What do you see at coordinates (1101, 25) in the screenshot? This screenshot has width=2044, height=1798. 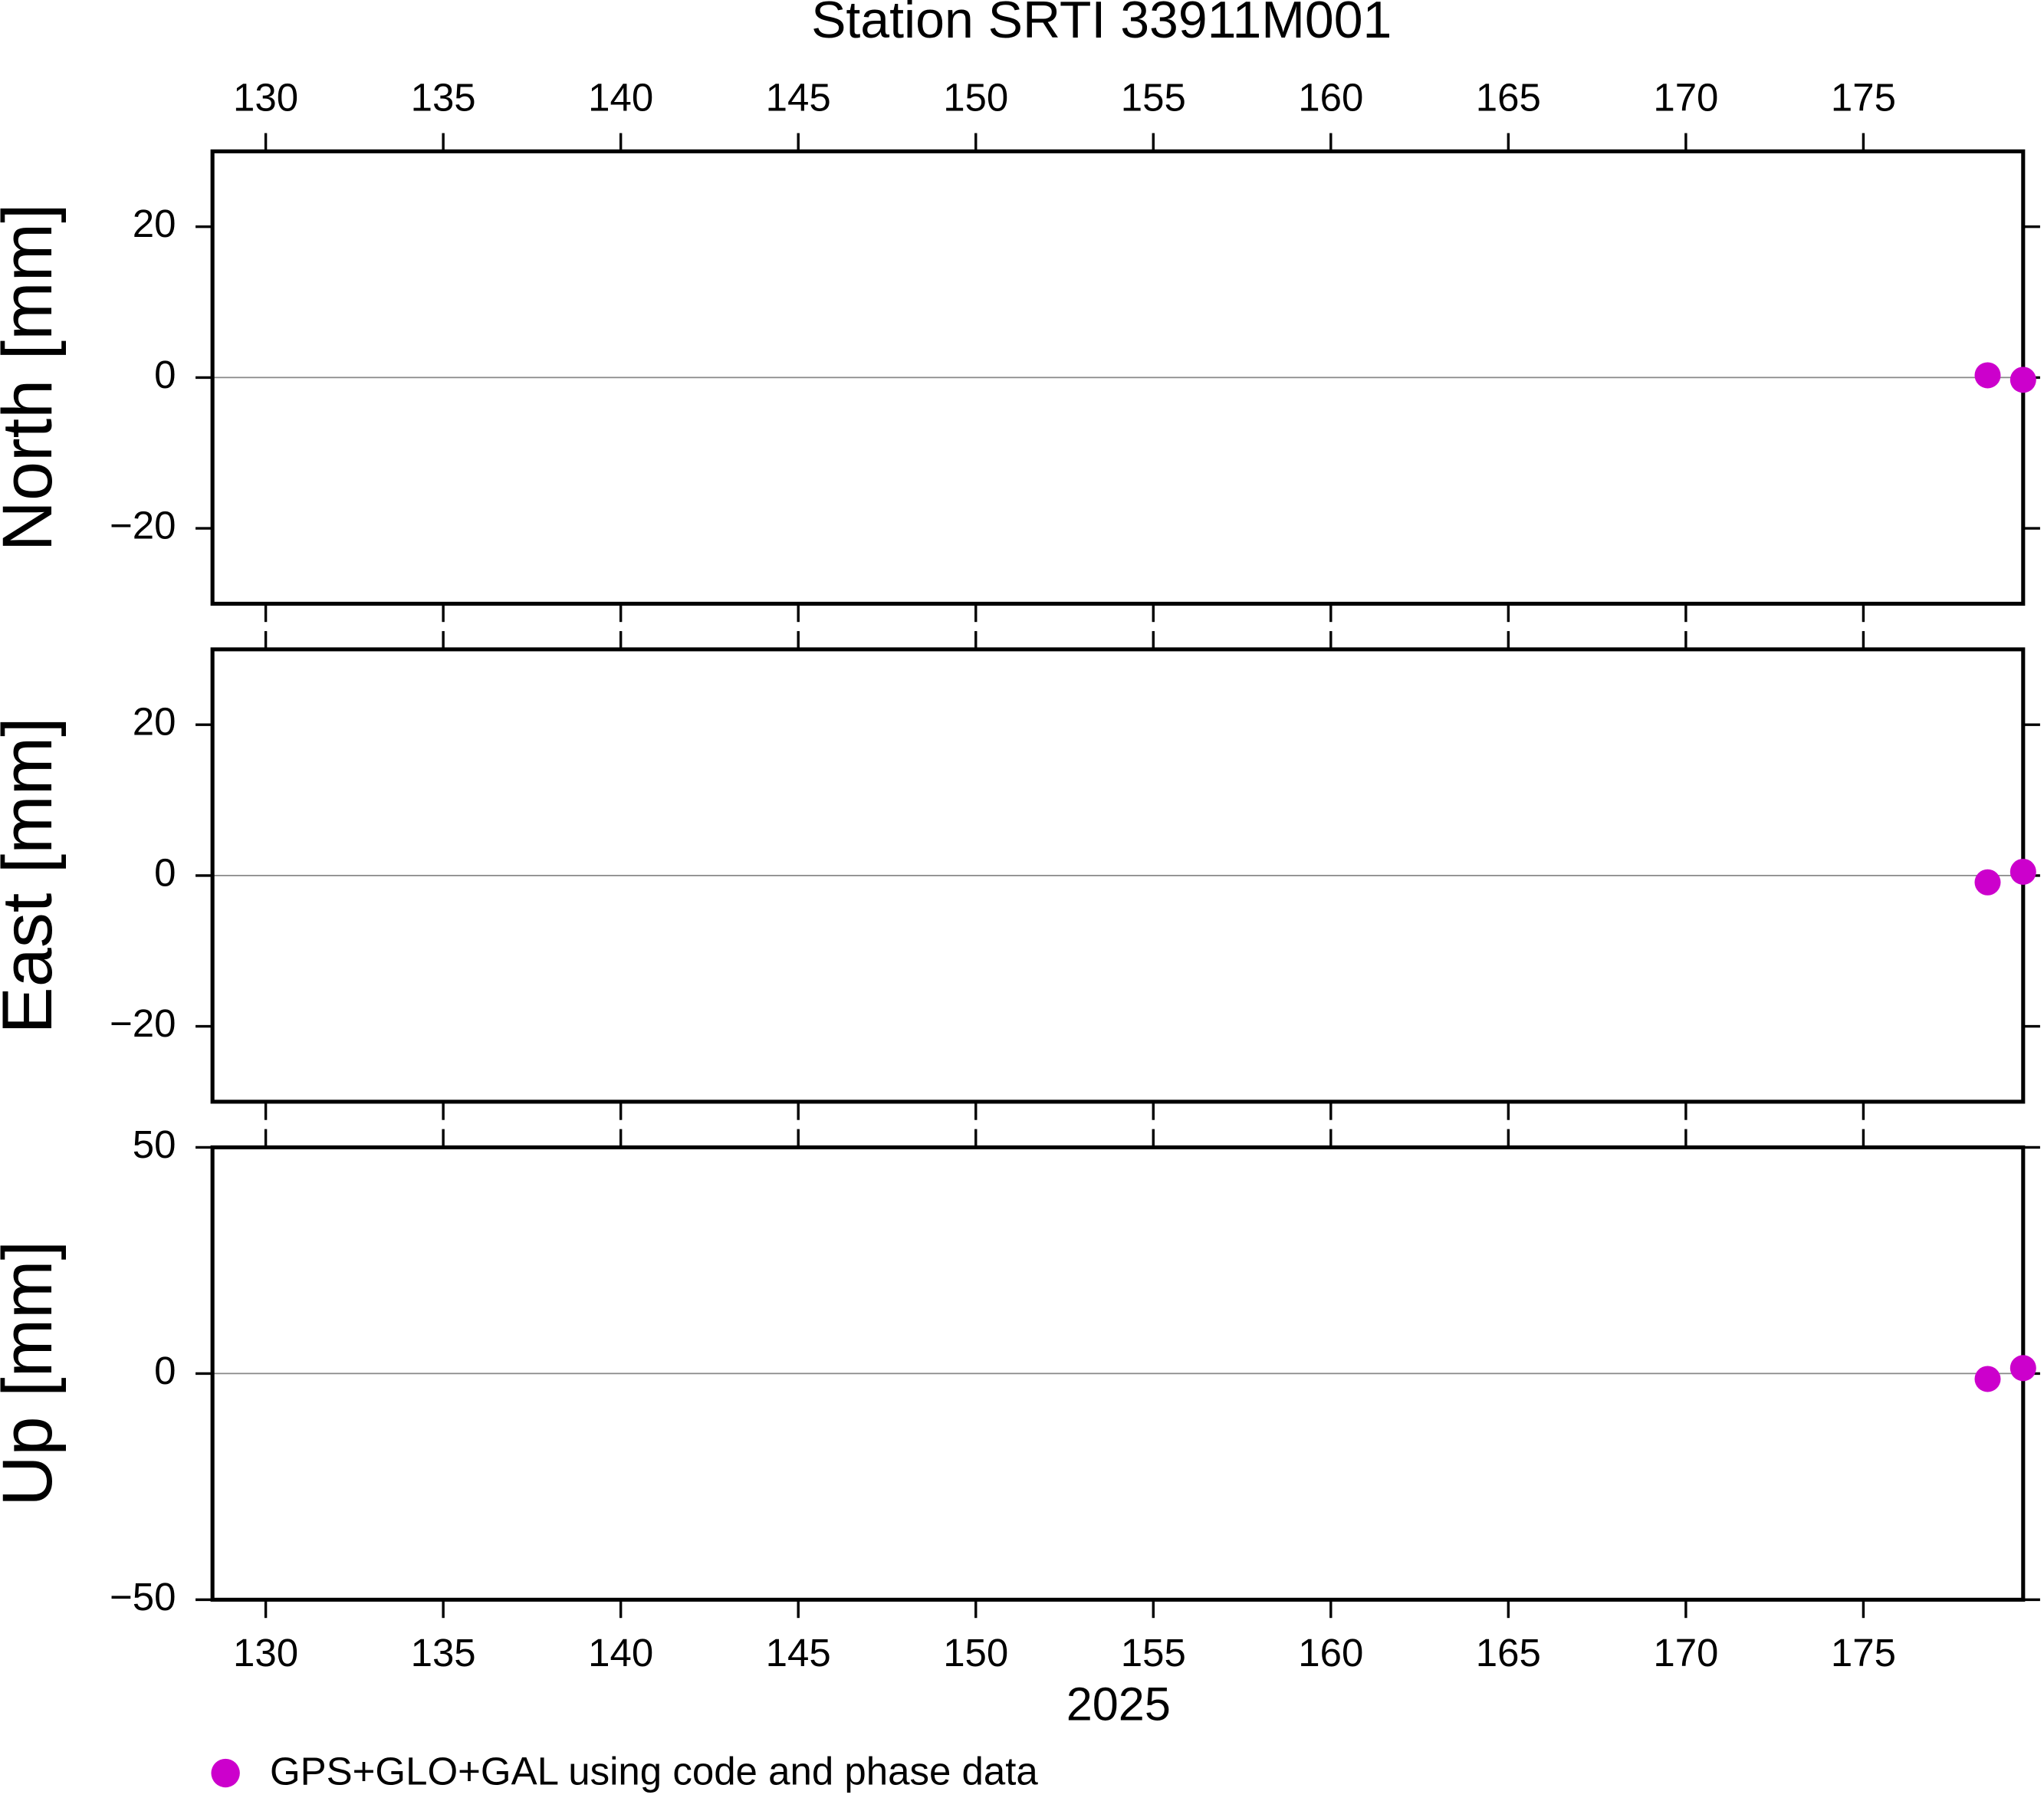 I see `chart-title: Station SRTI 33911M001` at bounding box center [1101, 25].